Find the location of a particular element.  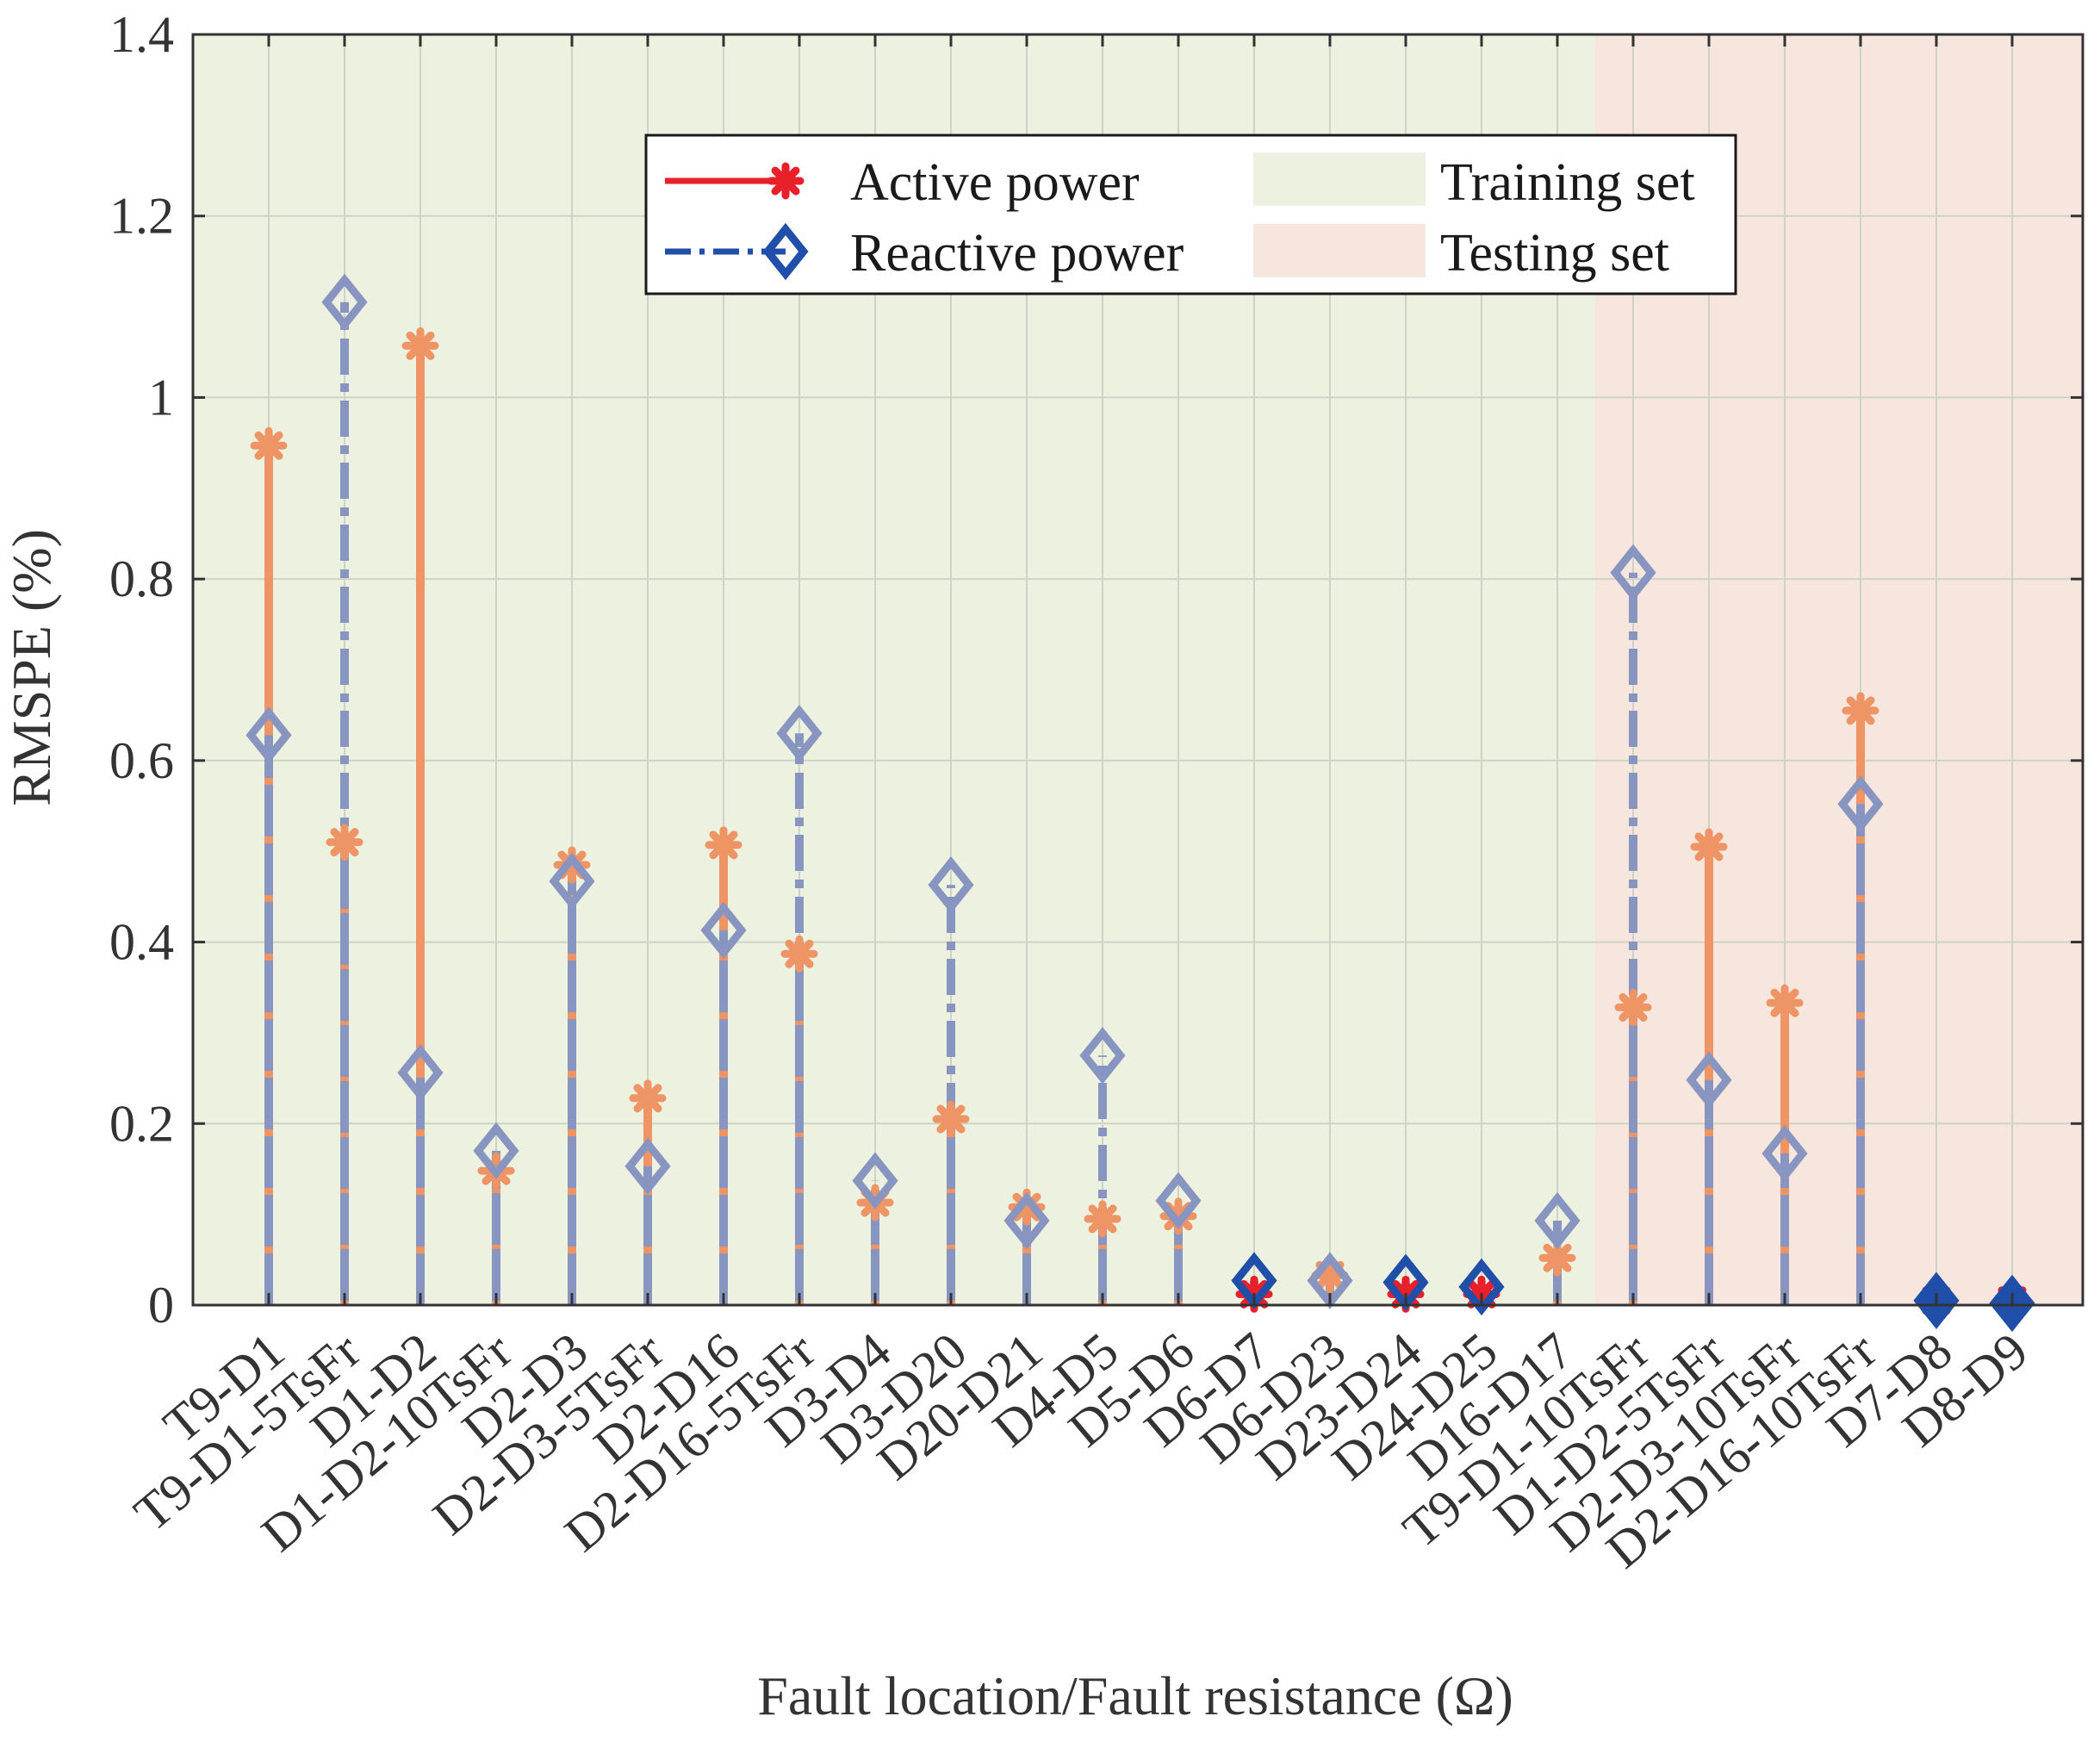

y-tick-label: 0.4 is located at coordinates (141, 942).